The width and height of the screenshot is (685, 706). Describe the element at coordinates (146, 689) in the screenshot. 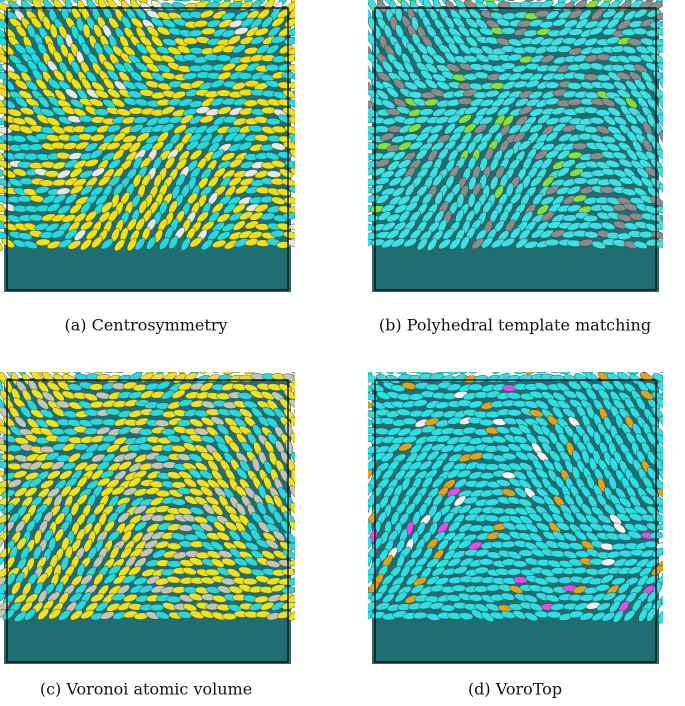

I see `caption: (c) Voronoi atomic volume` at that location.